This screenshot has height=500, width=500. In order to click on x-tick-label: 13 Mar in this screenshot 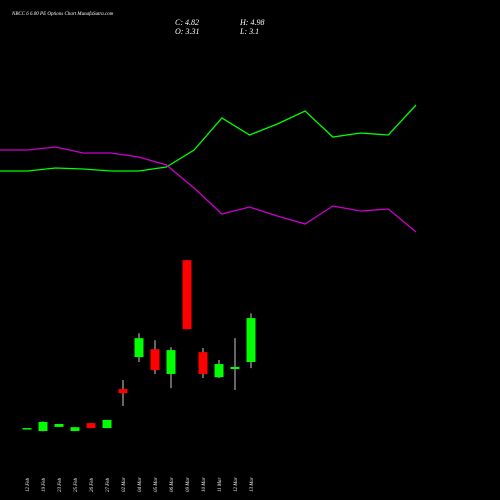, I will do `click(252, 484)`.